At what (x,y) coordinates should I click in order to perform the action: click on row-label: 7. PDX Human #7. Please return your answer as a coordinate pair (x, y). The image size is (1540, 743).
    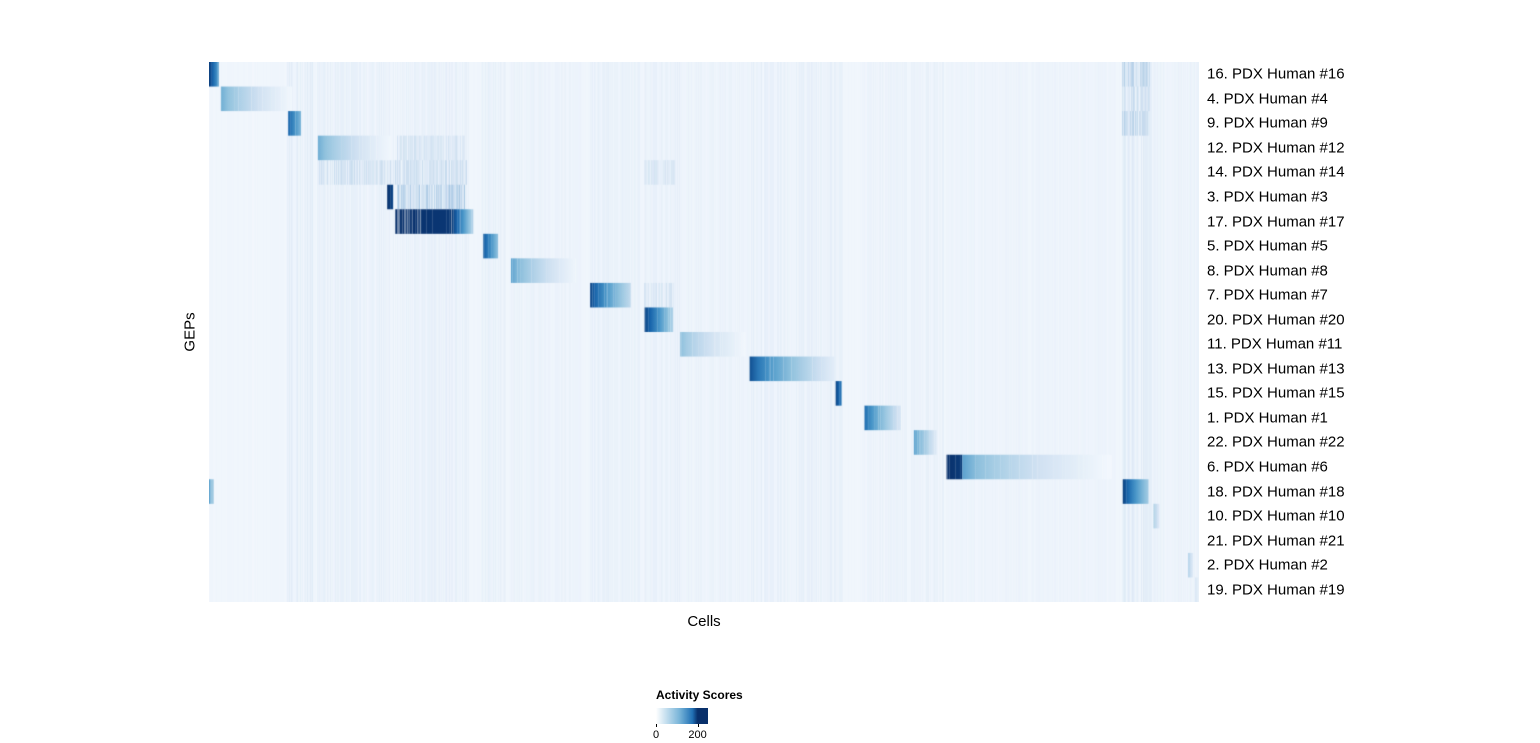
    Looking at the image, I should click on (1267, 295).